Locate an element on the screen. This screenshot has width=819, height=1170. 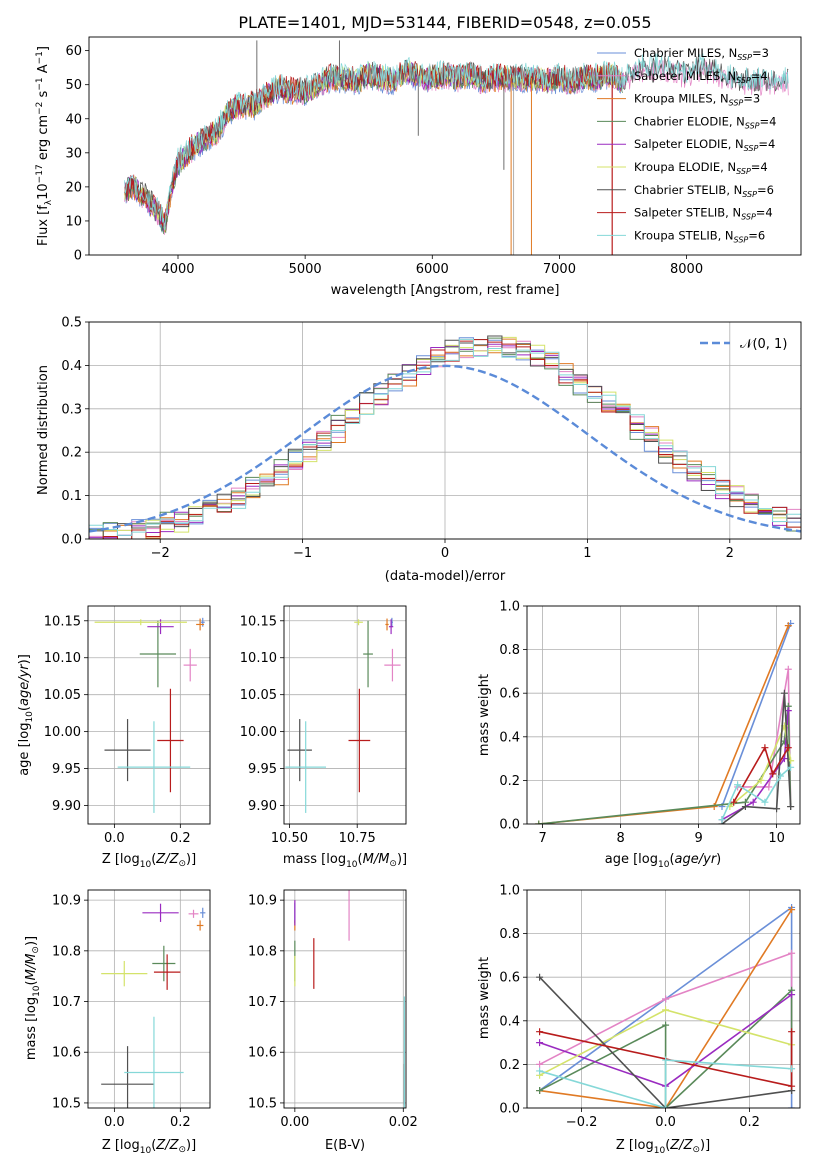
x-axis-label-text: age [log is located at coordinates (631, 859).